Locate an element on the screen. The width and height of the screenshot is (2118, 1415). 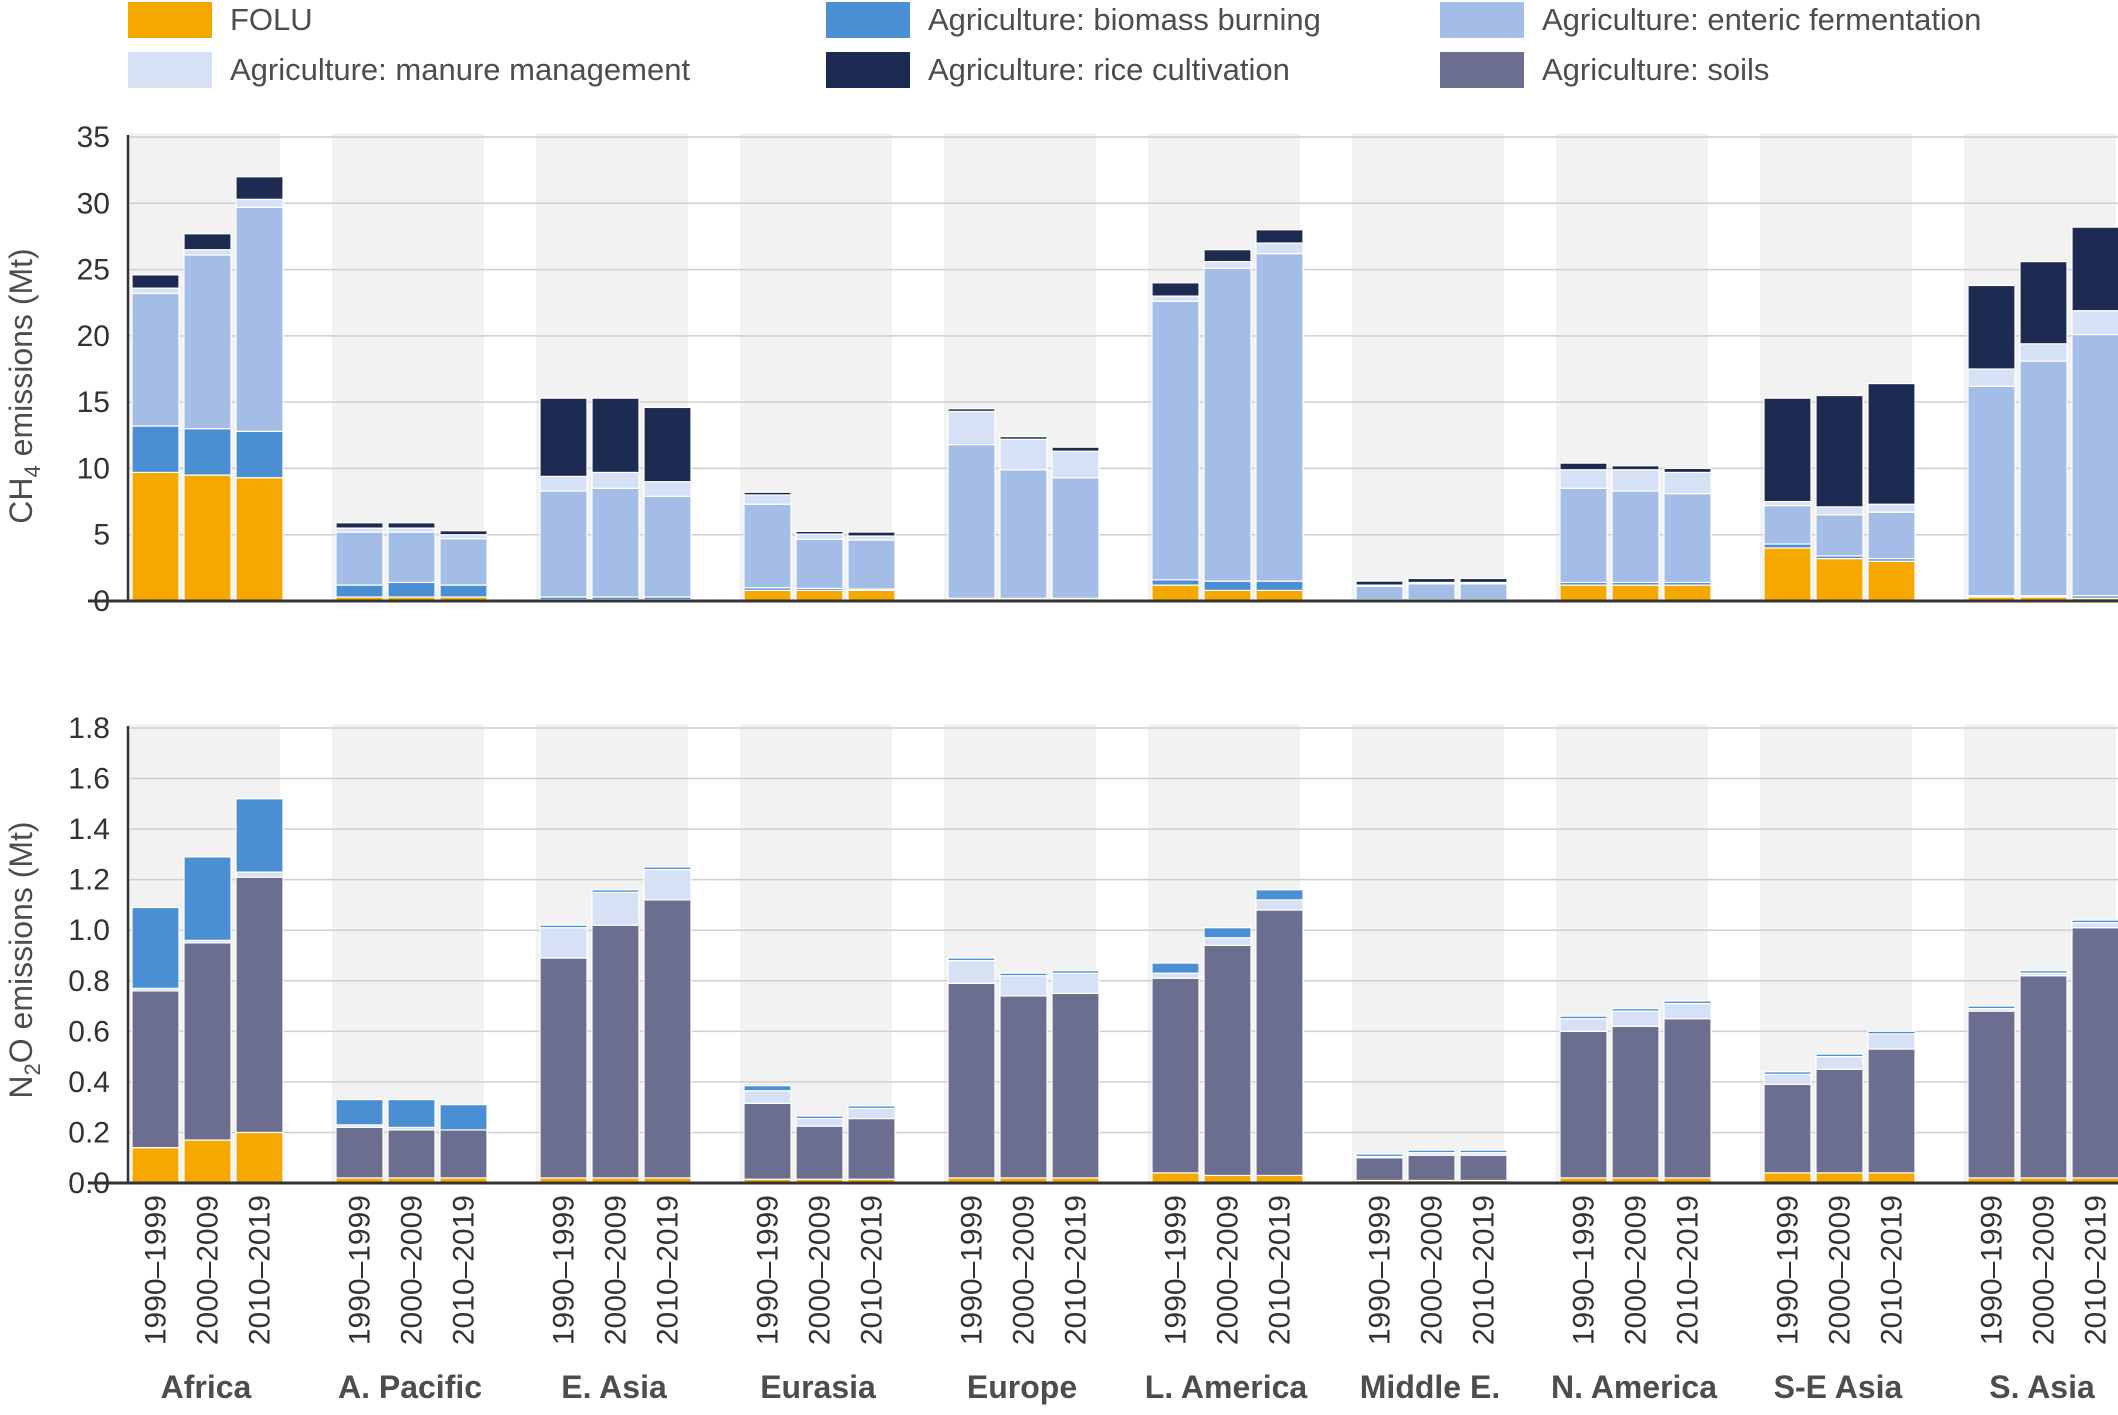
y-tick-label: 20 is located at coordinates (93, 336).